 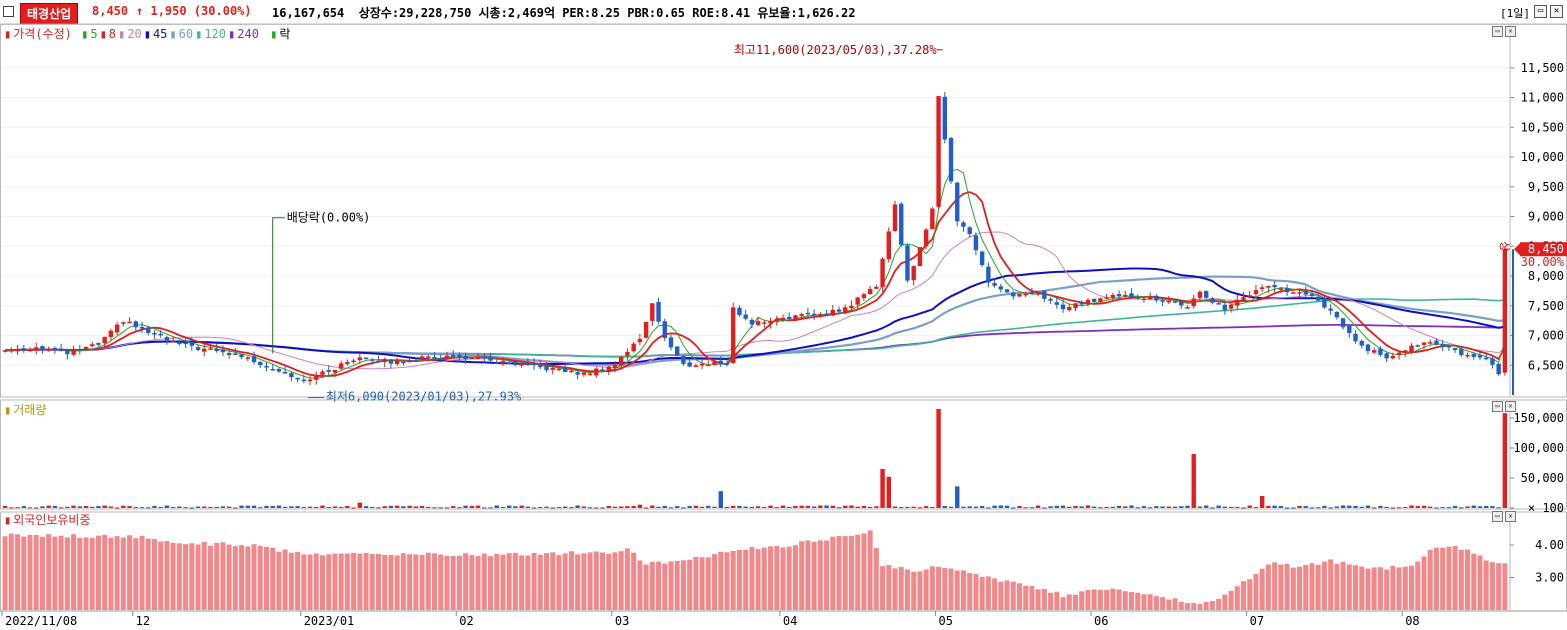 I want to click on volume-panel-restore-icon: ▭, so click(x=1497, y=406).